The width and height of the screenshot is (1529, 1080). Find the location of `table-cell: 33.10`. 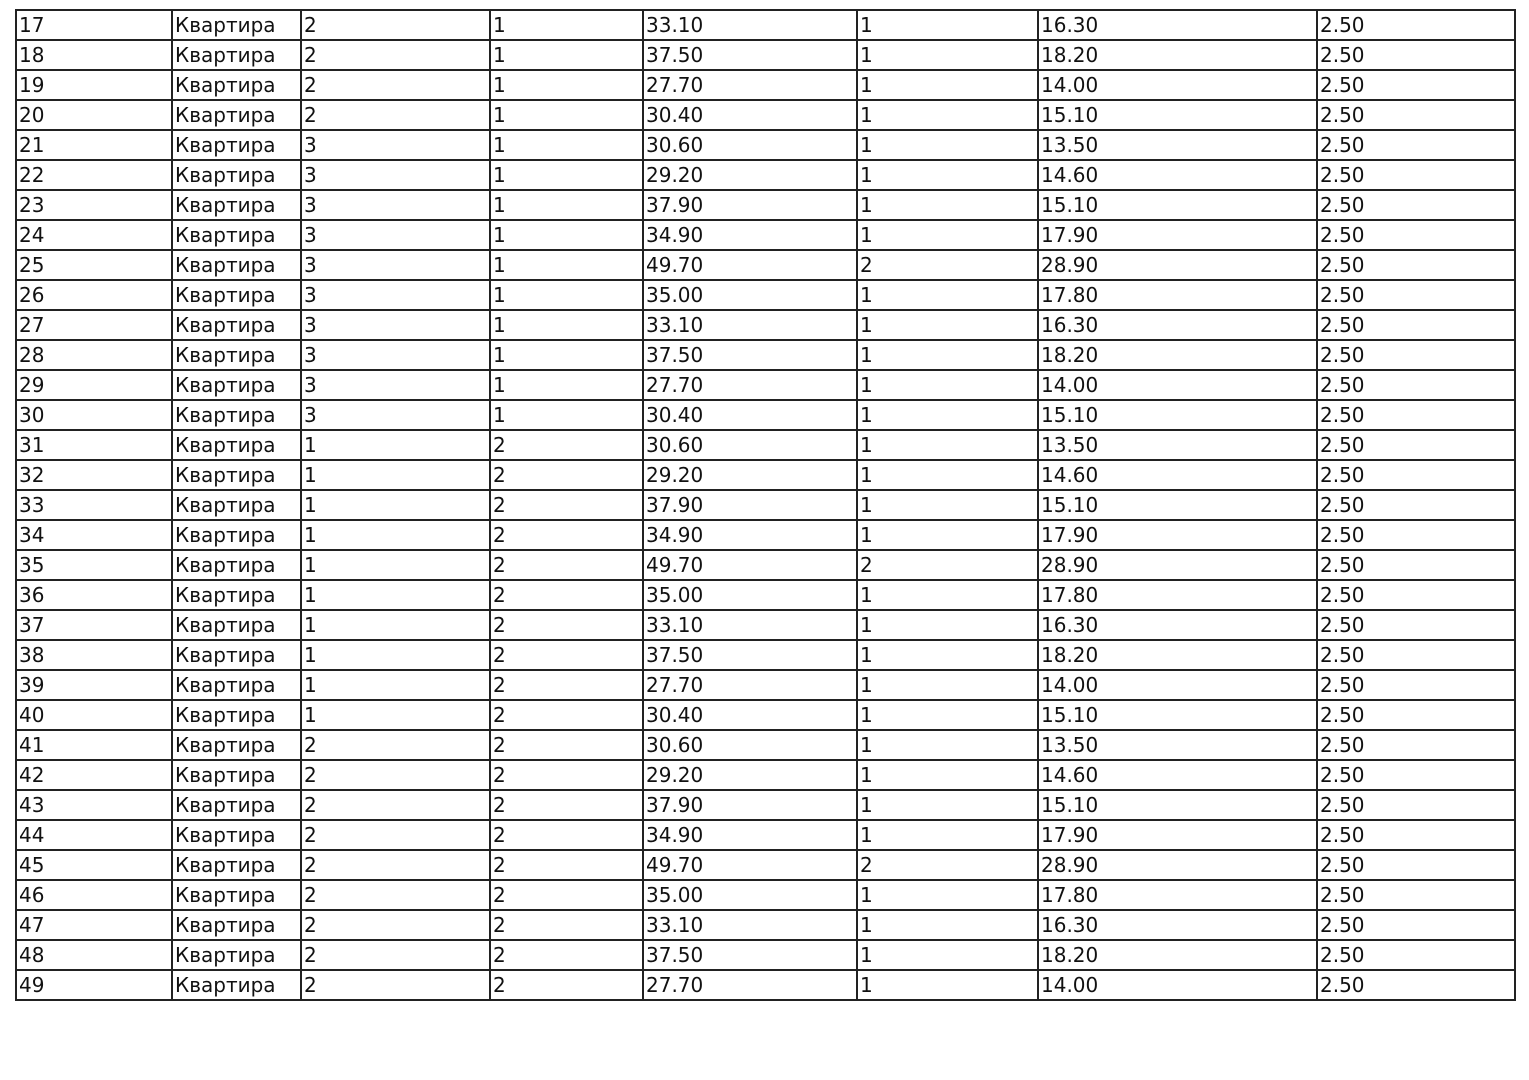

table-cell: 33.10 is located at coordinates (750, 925).